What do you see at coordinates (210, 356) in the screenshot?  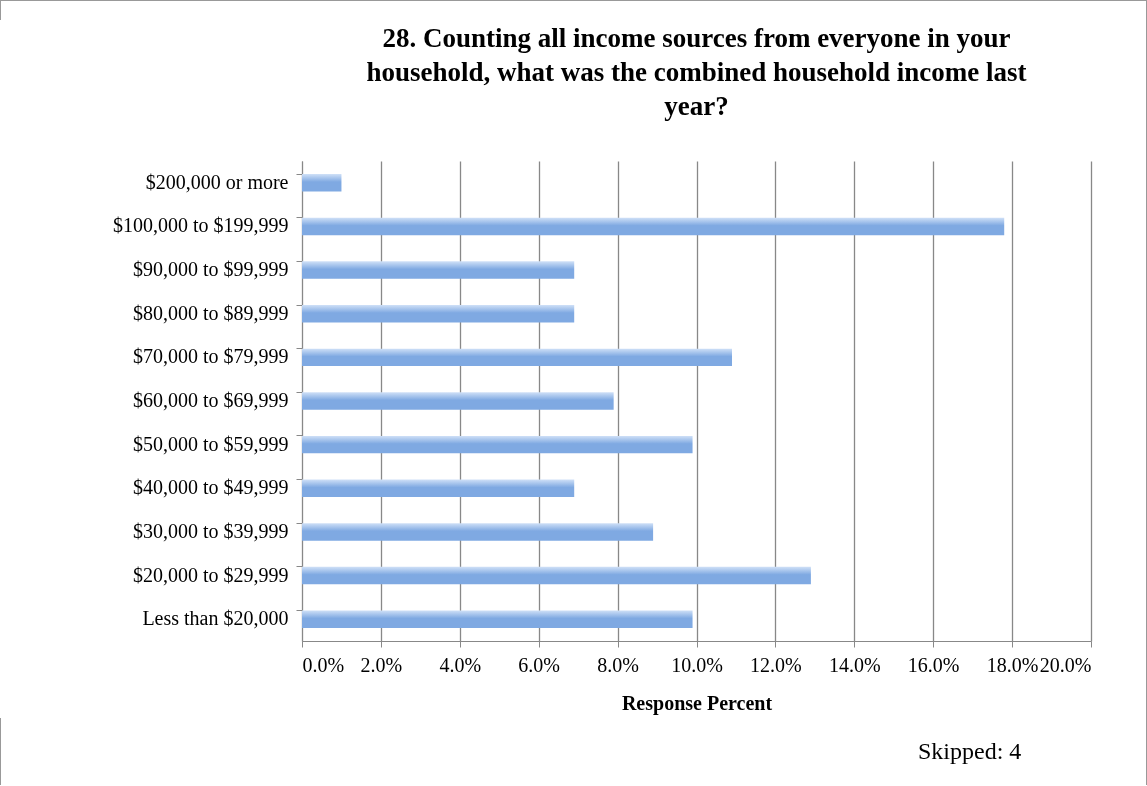 I see `y-tick-label: $70,000 to $79,999` at bounding box center [210, 356].